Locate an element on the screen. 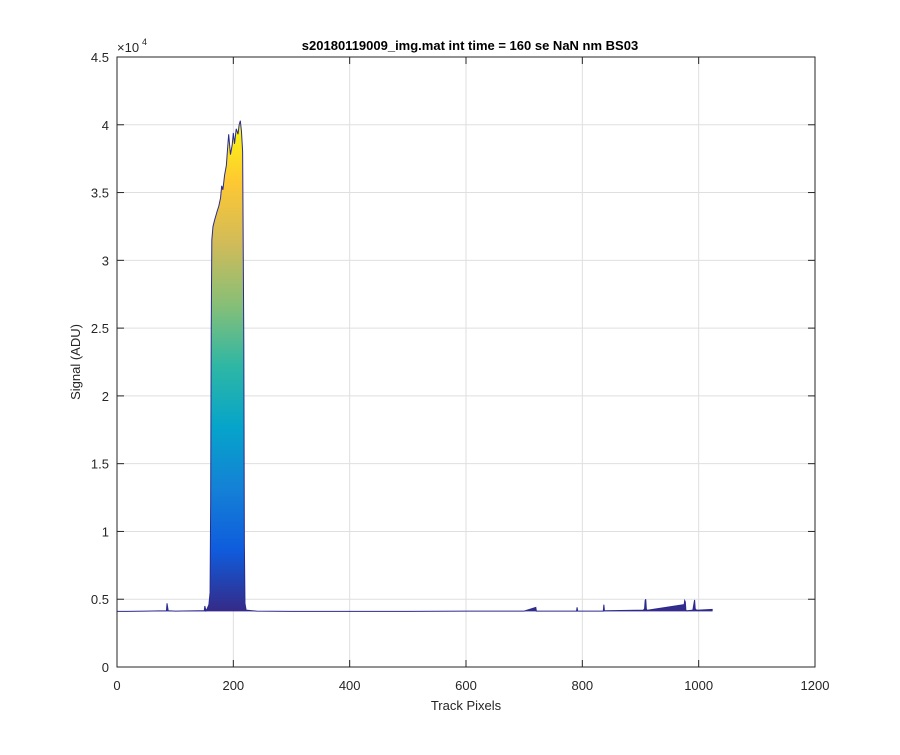 This screenshot has height=755, width=900. x-tick-label: 1000 is located at coordinates (698, 685).